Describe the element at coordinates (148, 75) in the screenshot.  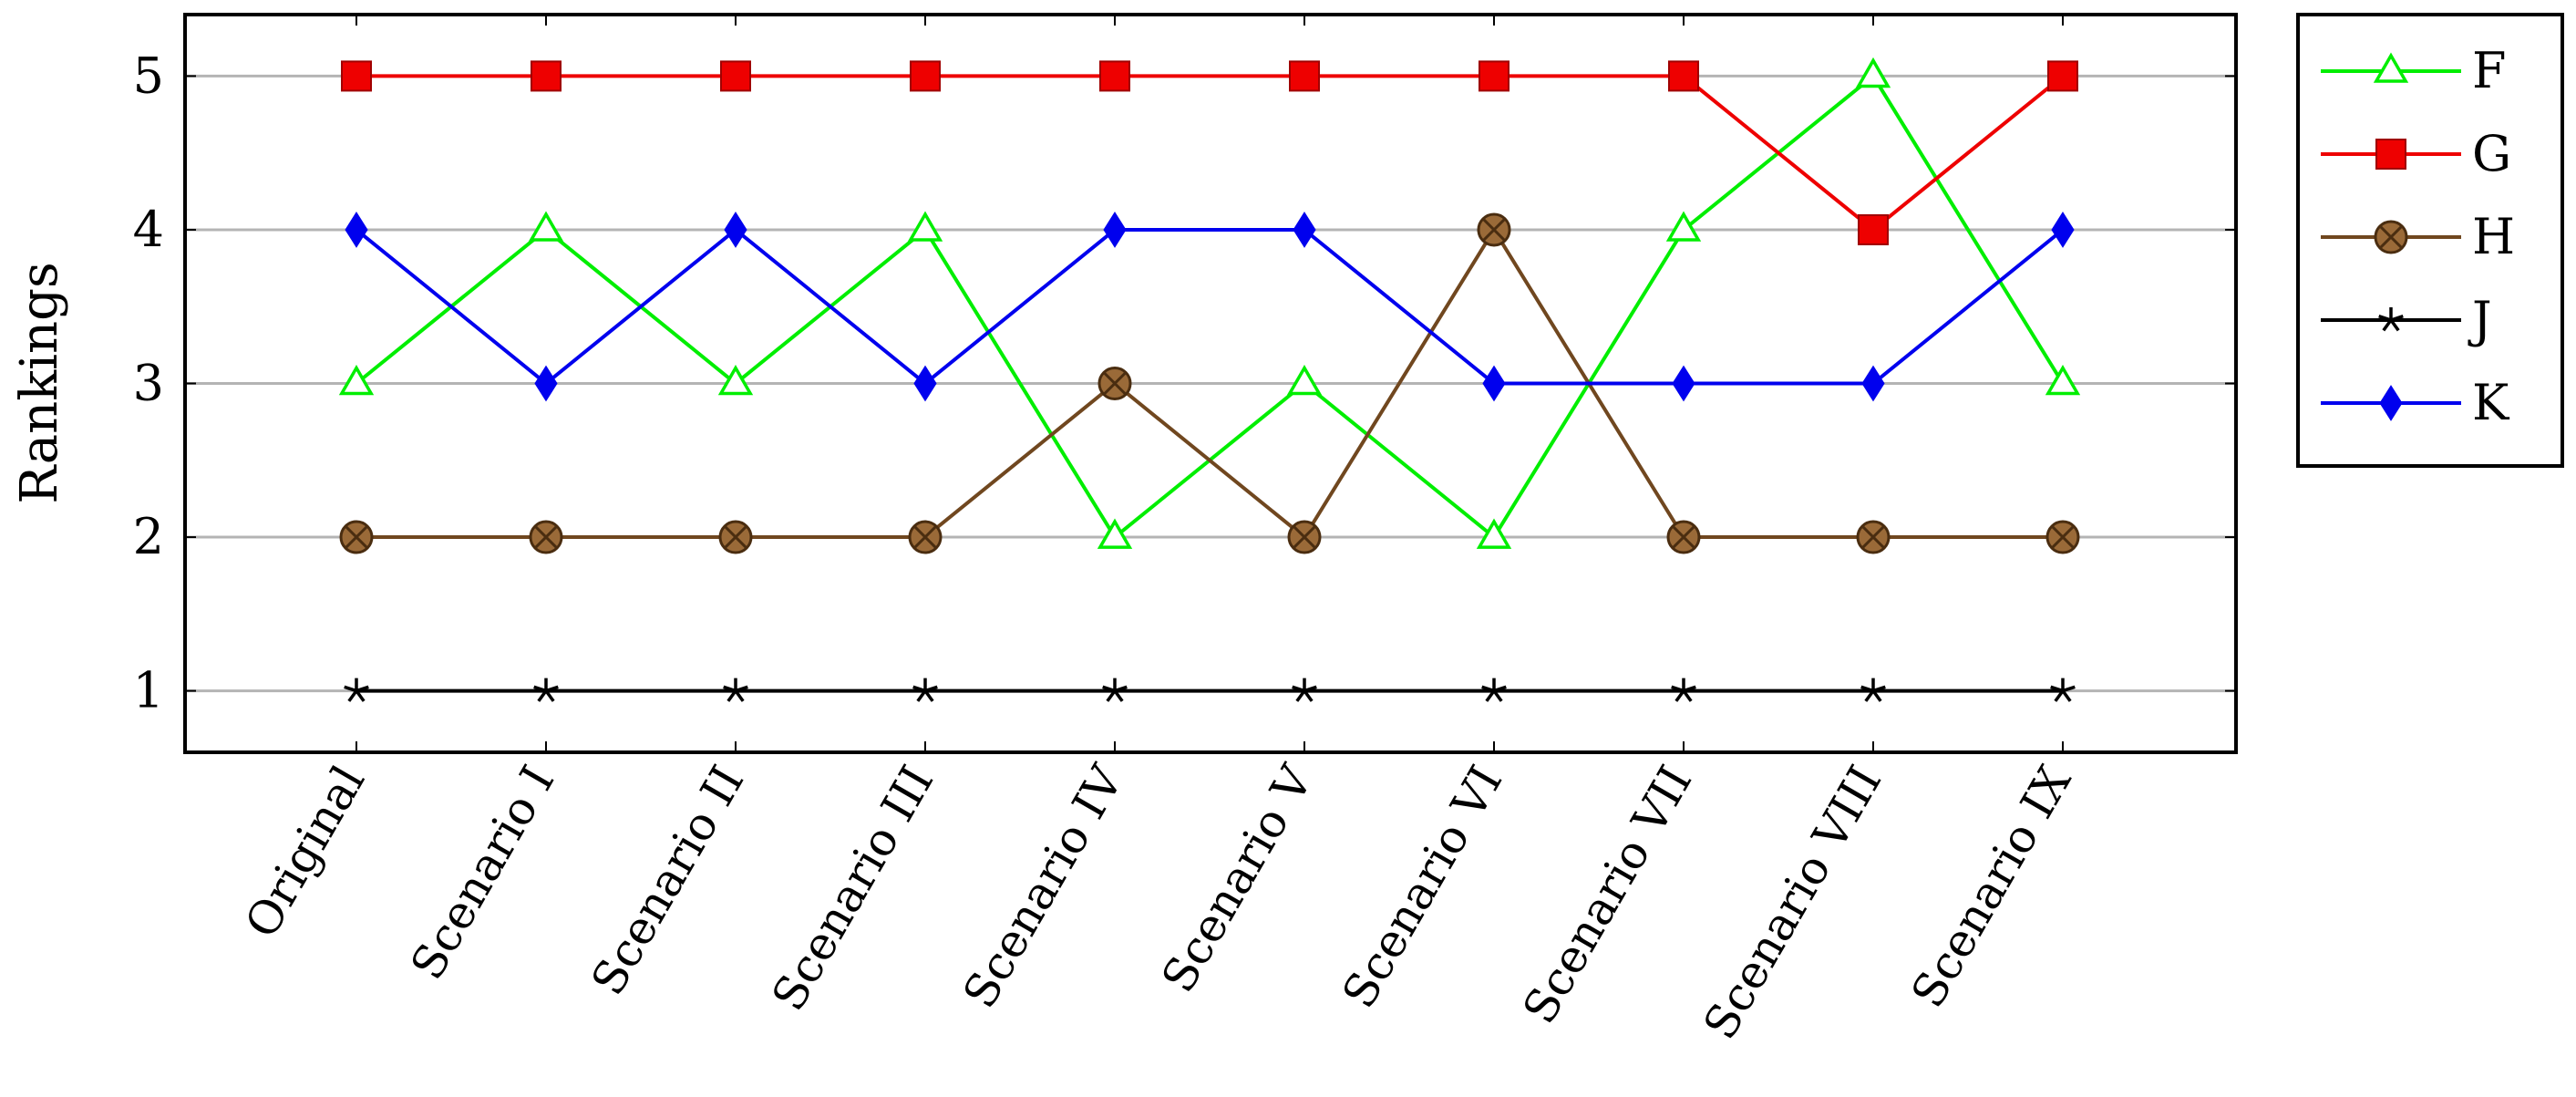
I see `y-tick-label: 5` at that location.